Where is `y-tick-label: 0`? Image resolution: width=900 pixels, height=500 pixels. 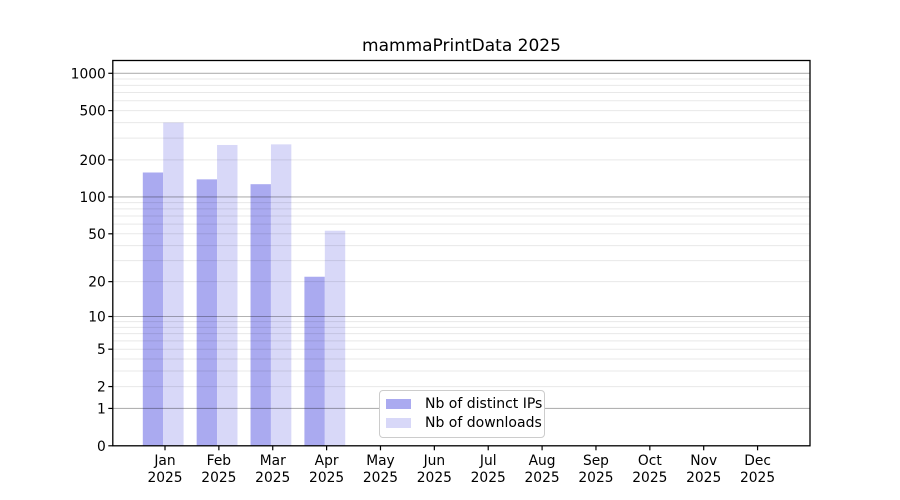
y-tick-label: 0 is located at coordinates (101, 447).